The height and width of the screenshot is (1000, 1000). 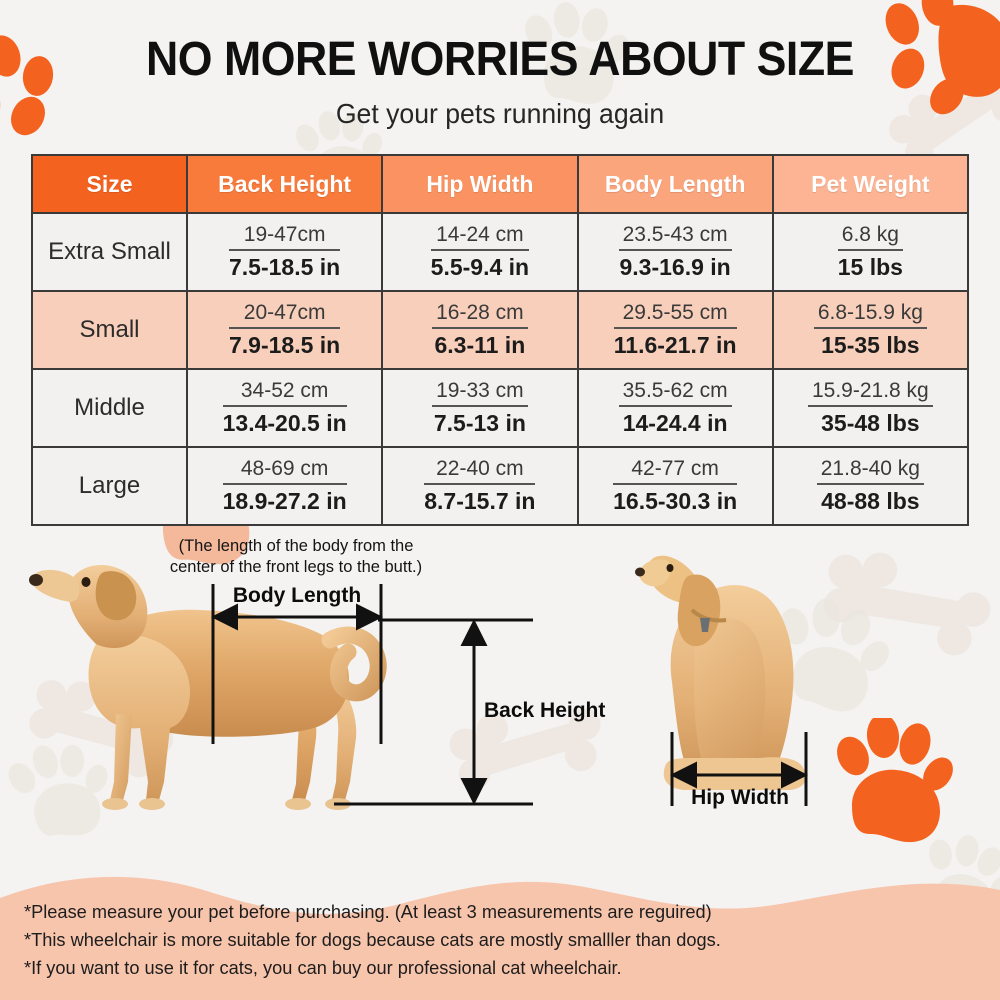 What do you see at coordinates (285, 315) in the screenshot?
I see `value-cm: 20-47cm` at bounding box center [285, 315].